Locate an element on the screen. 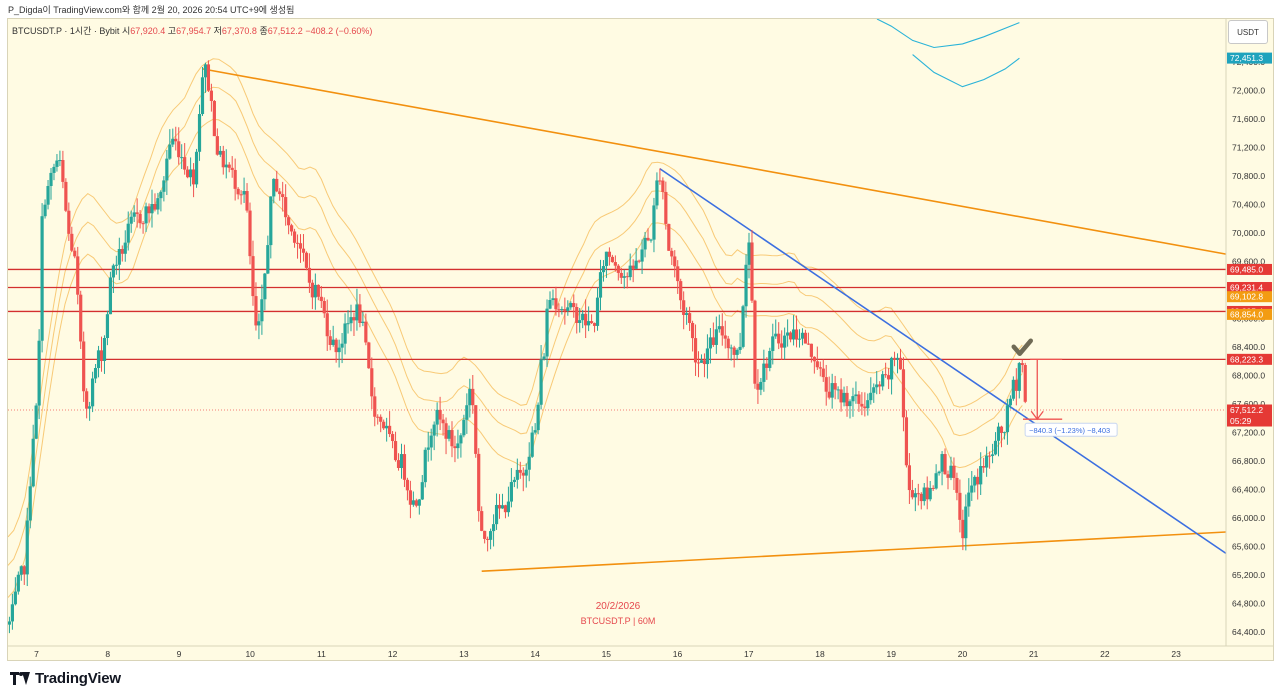 This screenshot has width=1280, height=700. x-tick-label: 12 is located at coordinates (393, 654).